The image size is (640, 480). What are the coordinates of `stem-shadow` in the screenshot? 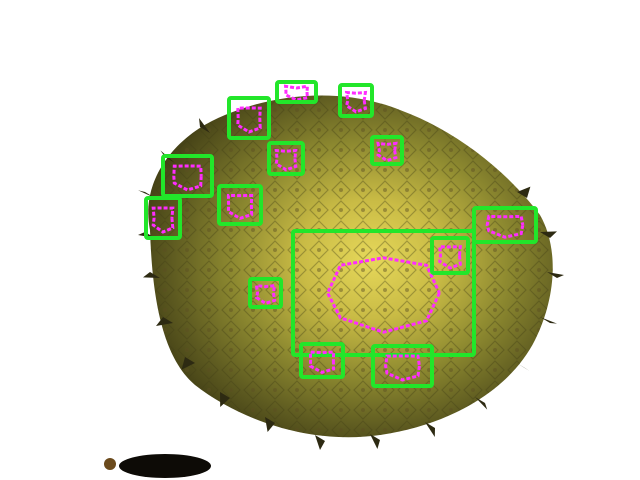 It's located at (157, 466).